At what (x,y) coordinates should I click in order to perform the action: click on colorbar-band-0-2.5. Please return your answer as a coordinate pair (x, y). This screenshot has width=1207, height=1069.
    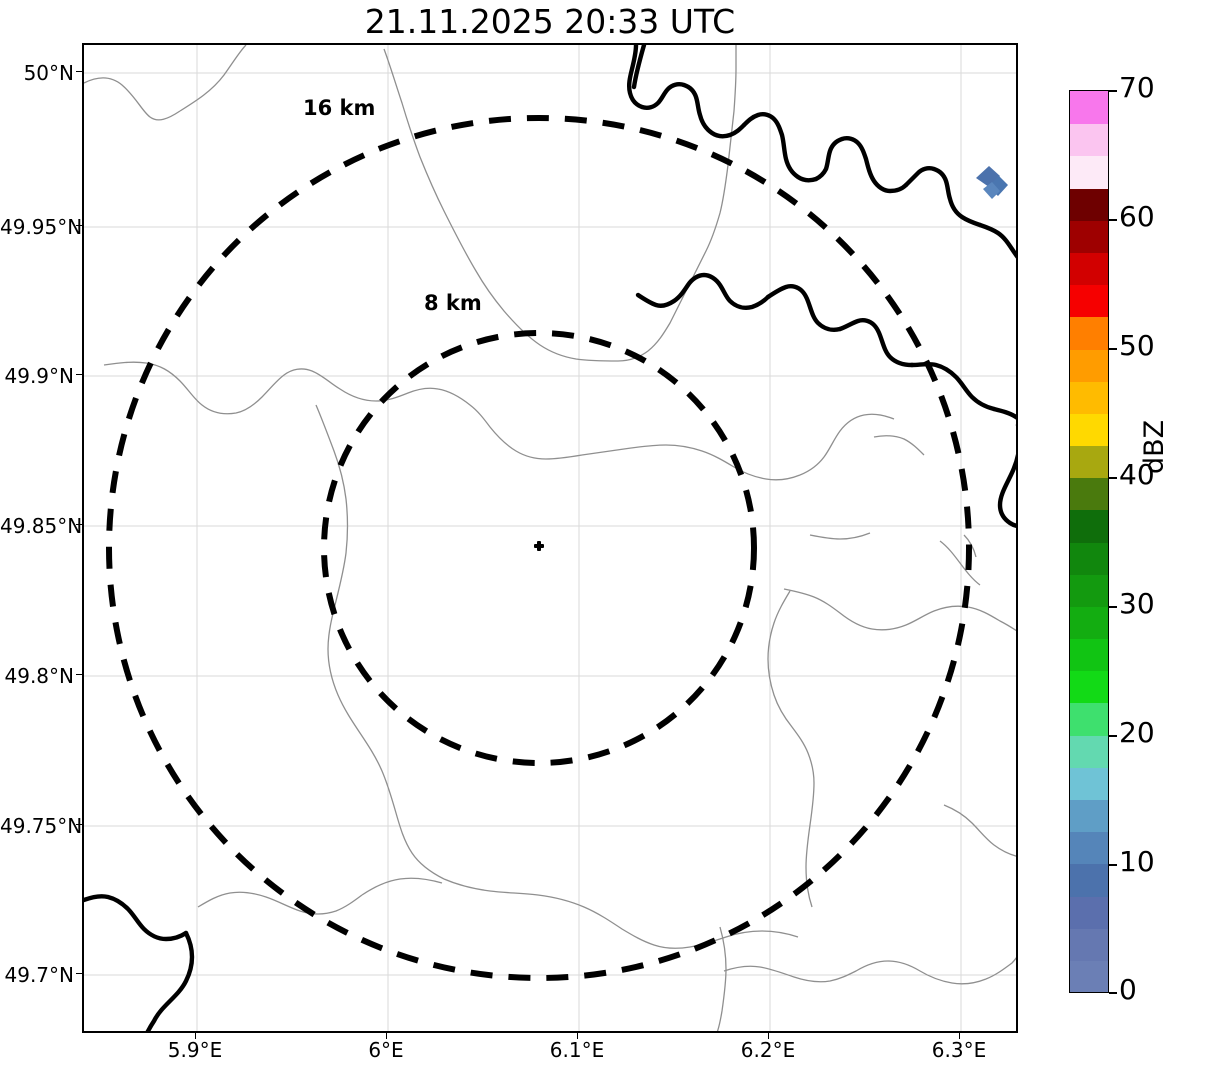
    Looking at the image, I should click on (1089, 975).